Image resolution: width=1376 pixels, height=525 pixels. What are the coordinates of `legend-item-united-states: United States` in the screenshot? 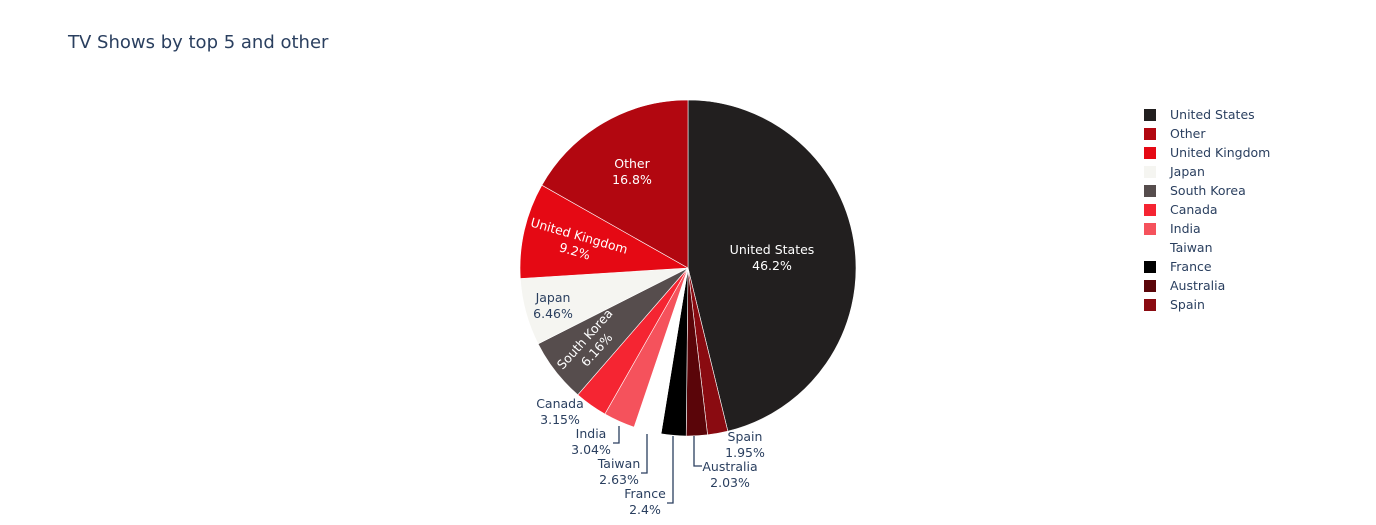 It's located at (1207, 114).